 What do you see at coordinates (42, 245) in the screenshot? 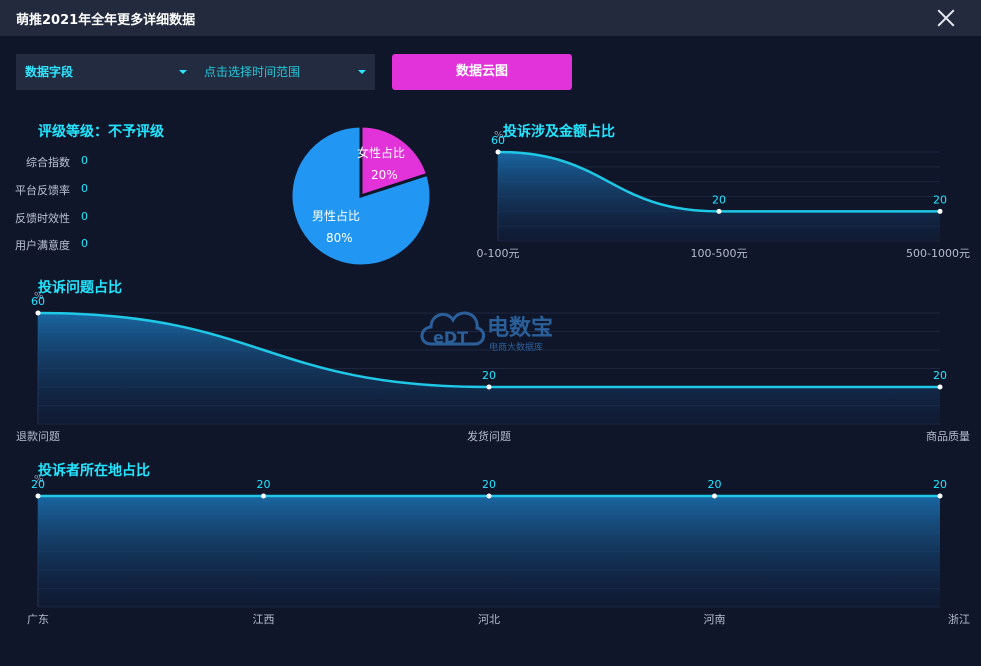
I see `metric-label: 用户满意度` at bounding box center [42, 245].